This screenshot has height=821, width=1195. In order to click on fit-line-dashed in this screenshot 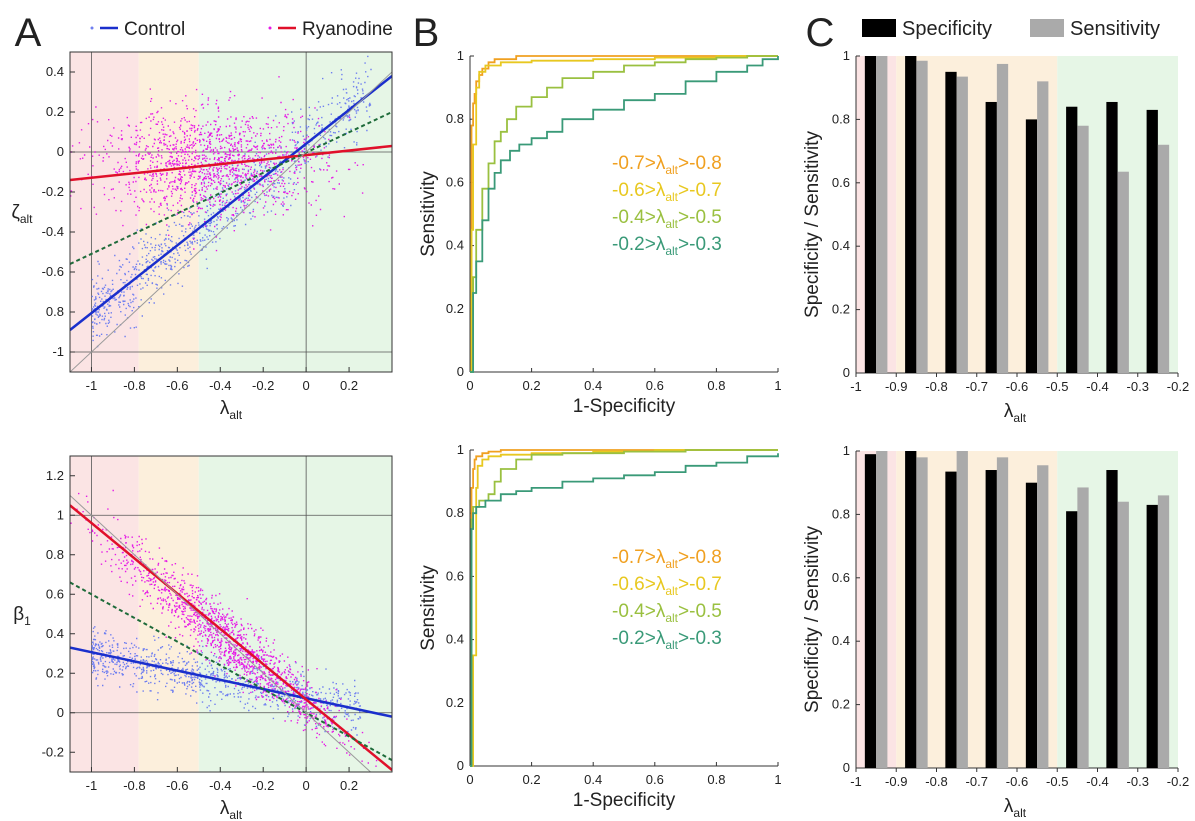, I will do `click(231, 671)`.